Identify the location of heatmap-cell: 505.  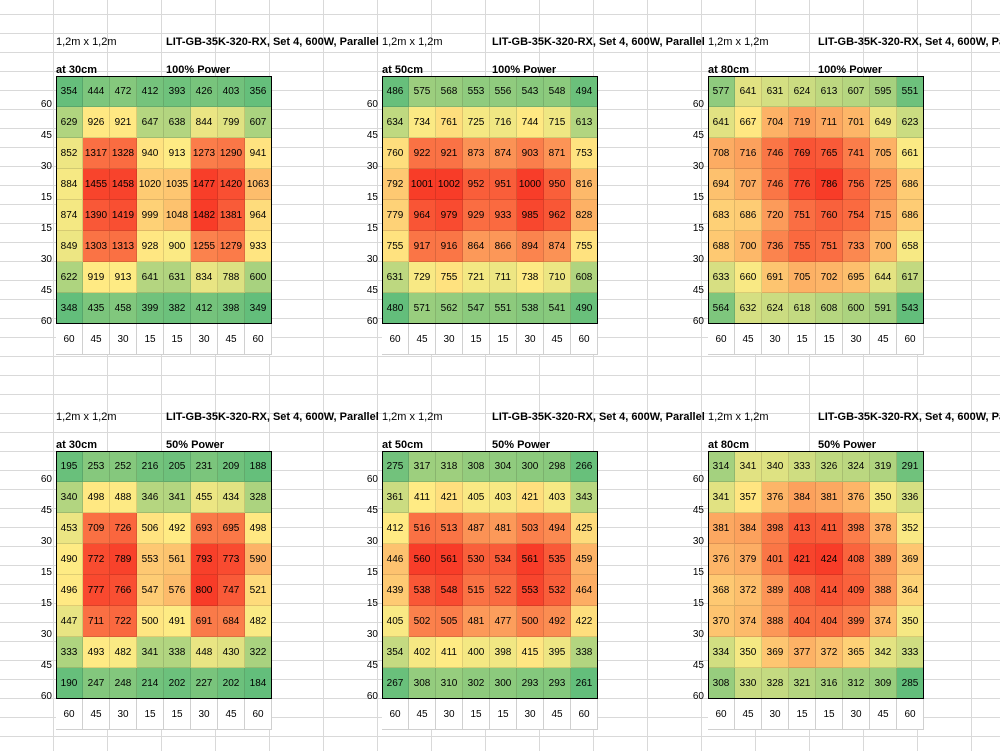
(449, 621).